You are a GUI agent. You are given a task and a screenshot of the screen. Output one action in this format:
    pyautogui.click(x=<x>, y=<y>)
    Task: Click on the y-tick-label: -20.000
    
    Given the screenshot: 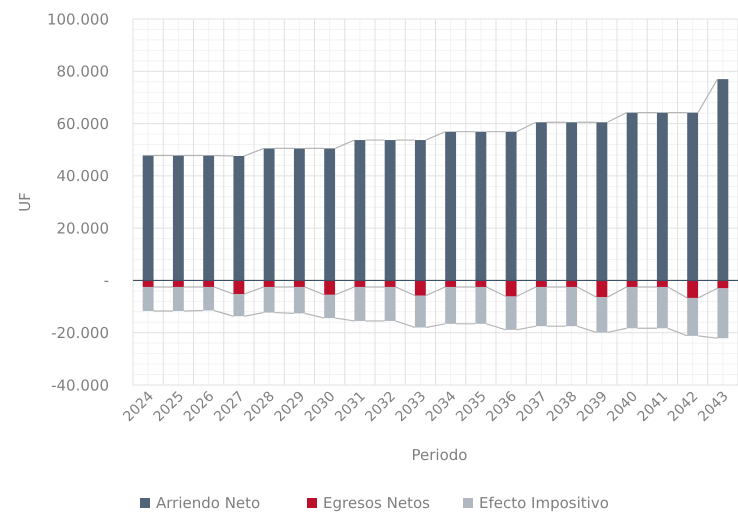 What is the action you would take?
    pyautogui.click(x=80, y=333)
    